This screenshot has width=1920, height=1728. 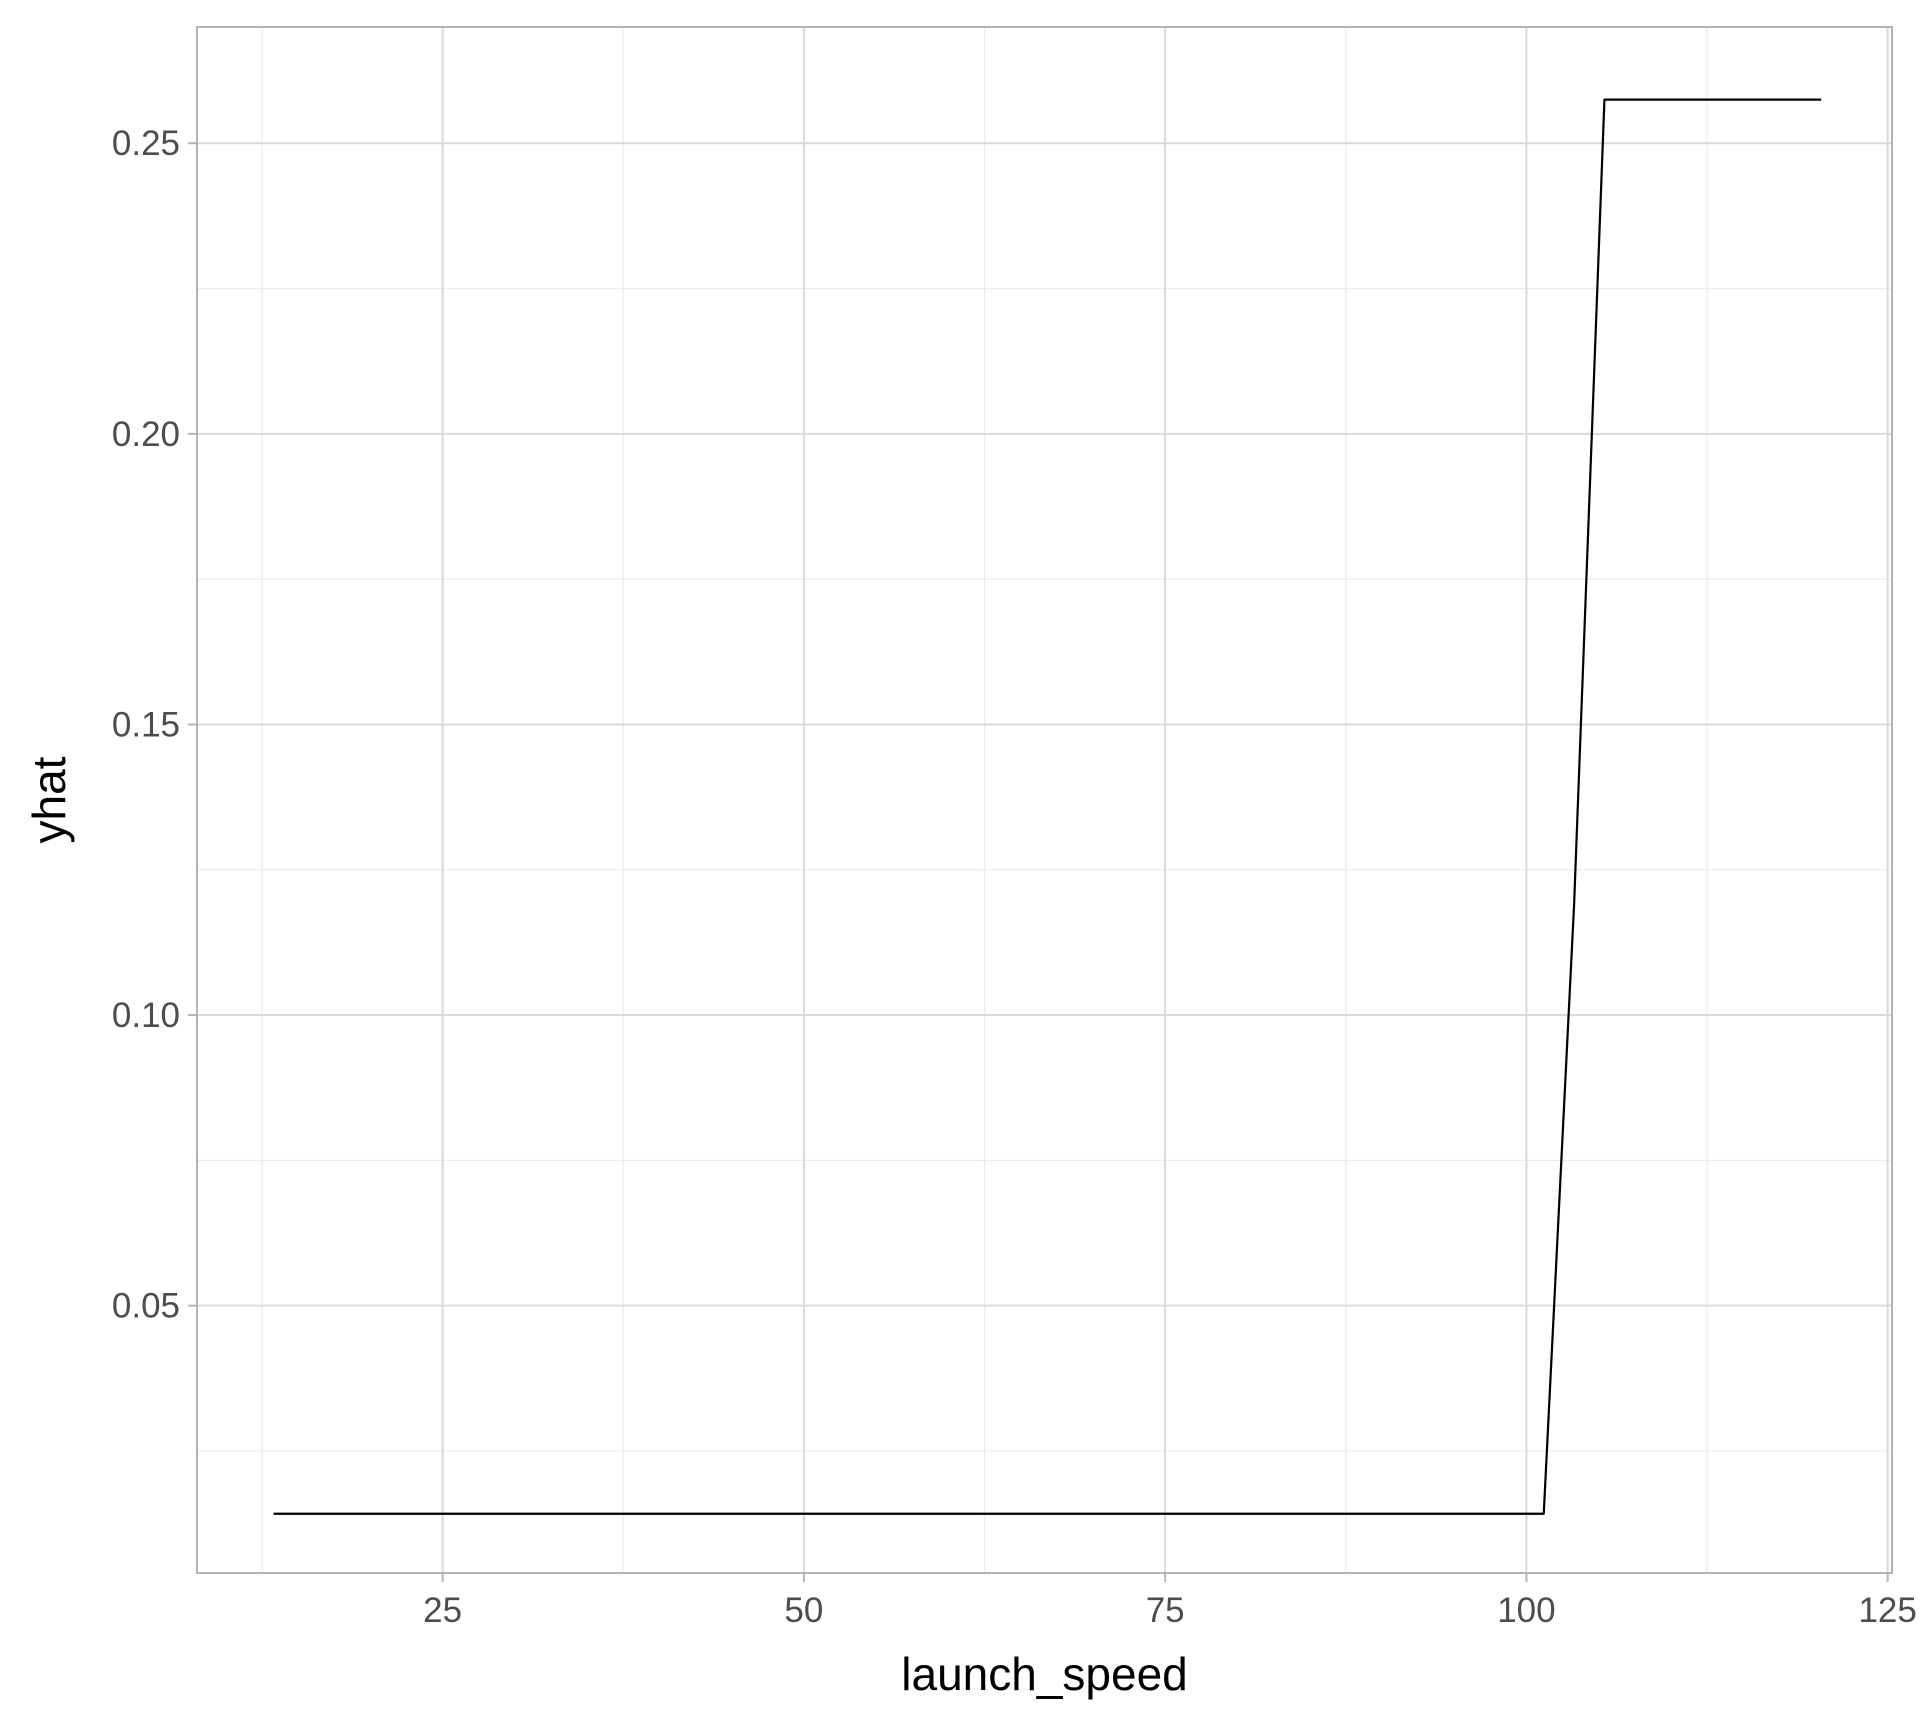 What do you see at coordinates (442, 1610) in the screenshot?
I see `x-tick-label: 25` at bounding box center [442, 1610].